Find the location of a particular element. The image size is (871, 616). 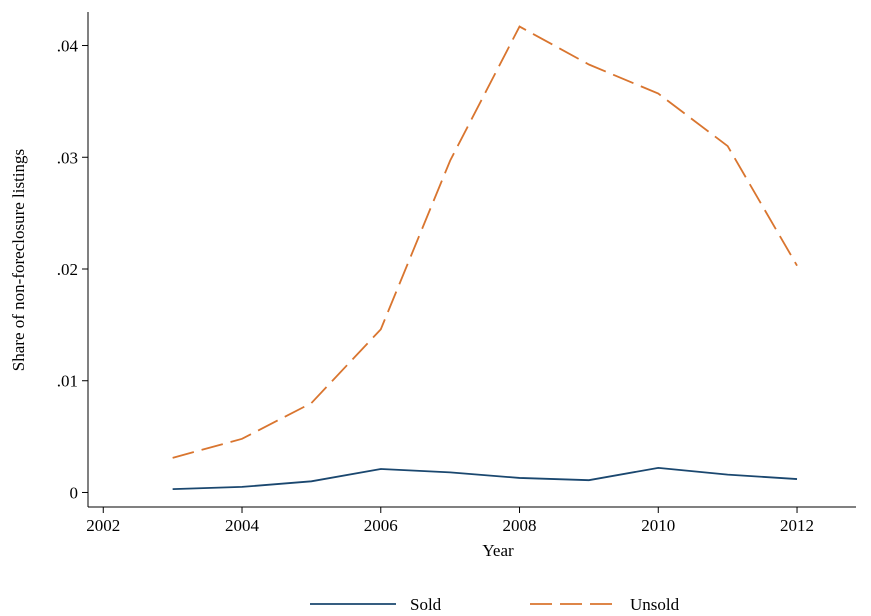

y-axis-title: Share of non-foreclosure listings is located at coordinates (18, 260).